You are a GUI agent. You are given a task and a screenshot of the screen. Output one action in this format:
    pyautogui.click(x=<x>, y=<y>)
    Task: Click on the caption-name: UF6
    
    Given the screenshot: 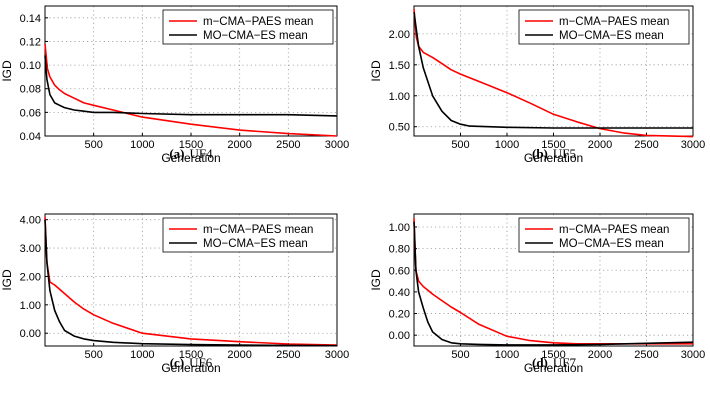 What is the action you would take?
    pyautogui.click(x=201, y=362)
    